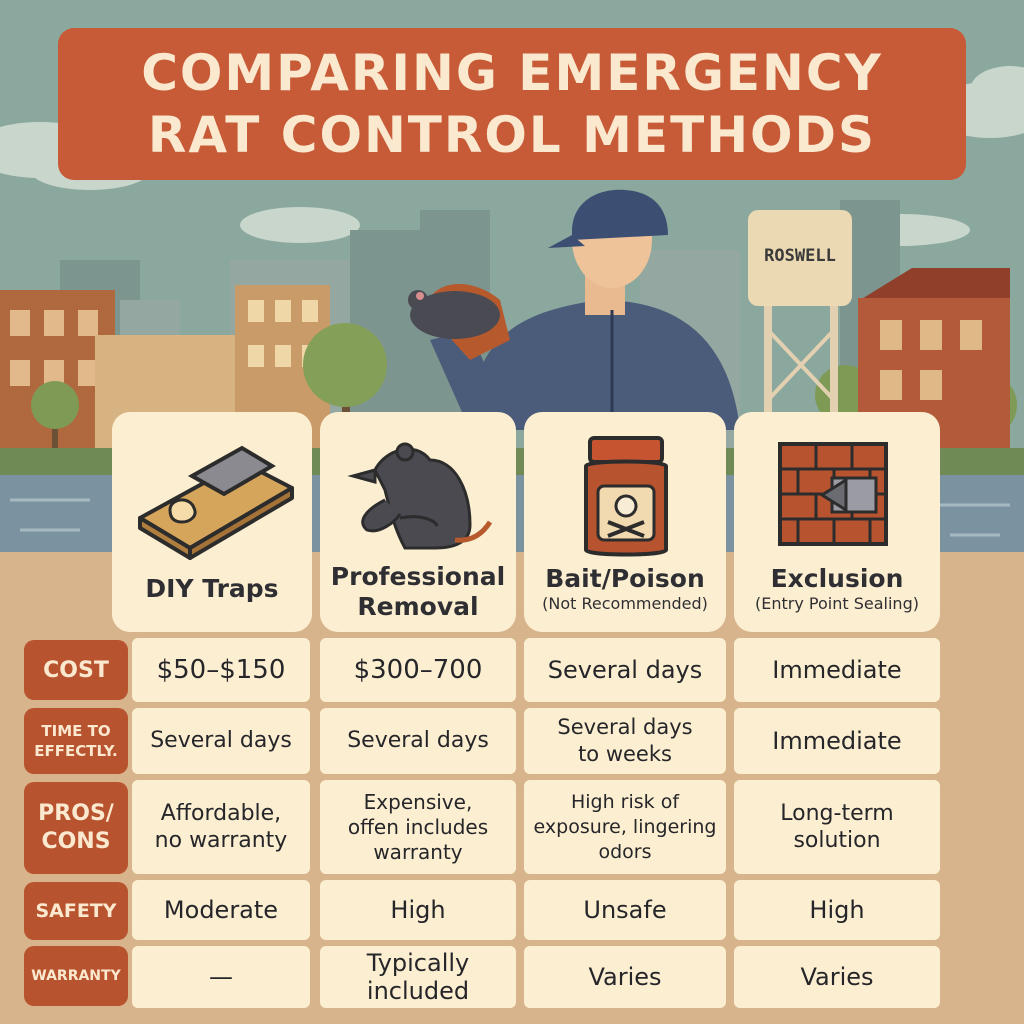  I want to click on table-cell: Moderate, so click(221, 910).